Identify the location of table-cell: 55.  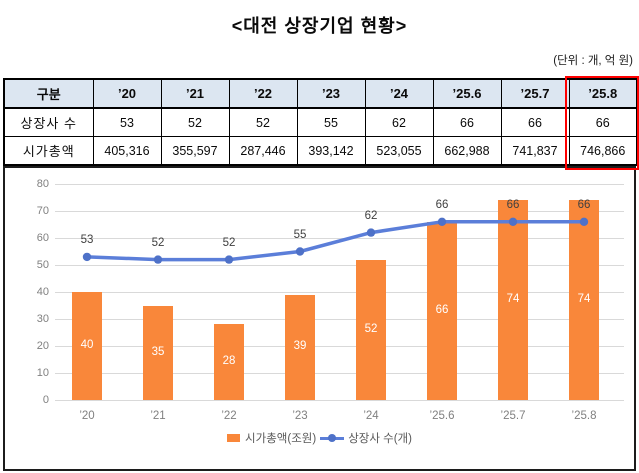
(331, 122).